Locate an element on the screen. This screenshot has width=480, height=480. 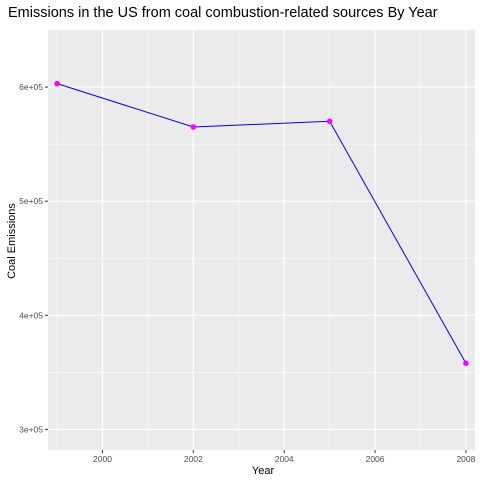
y-tick-label: 5e+05 is located at coordinates (31, 201).